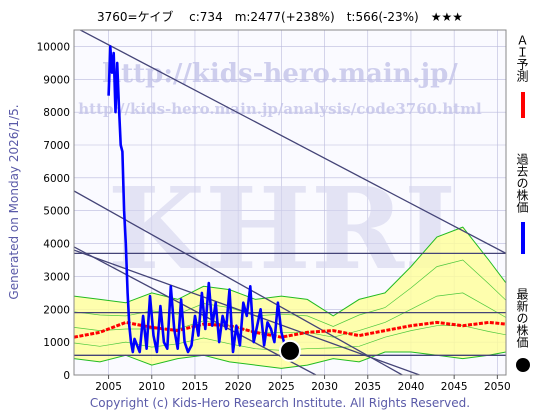  Describe the element at coordinates (56, 343) in the screenshot. I see `y-tick-label: 1000` at that location.